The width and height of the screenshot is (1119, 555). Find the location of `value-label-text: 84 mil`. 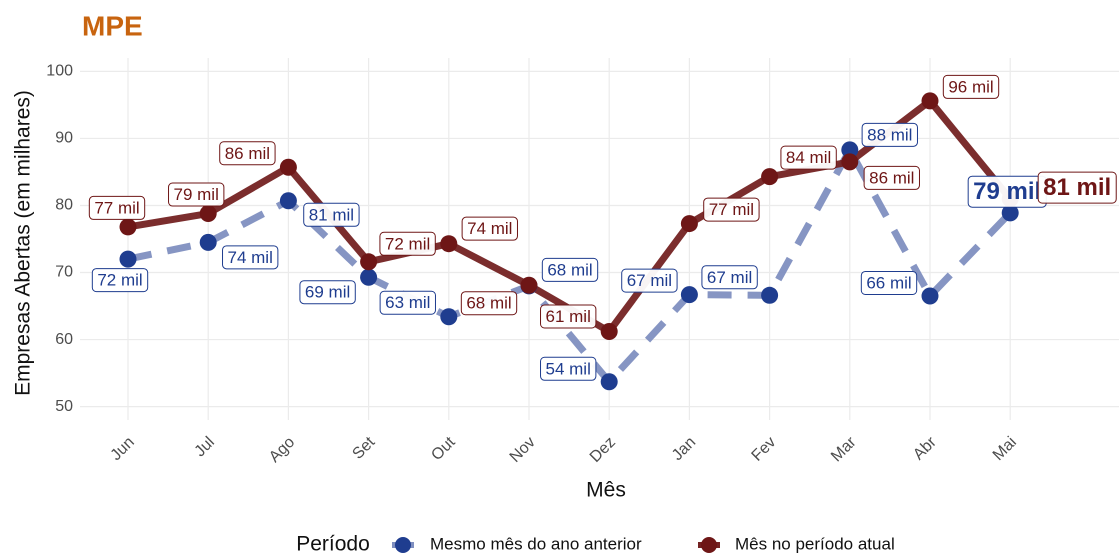

value-label-text: 84 mil is located at coordinates (808, 157).